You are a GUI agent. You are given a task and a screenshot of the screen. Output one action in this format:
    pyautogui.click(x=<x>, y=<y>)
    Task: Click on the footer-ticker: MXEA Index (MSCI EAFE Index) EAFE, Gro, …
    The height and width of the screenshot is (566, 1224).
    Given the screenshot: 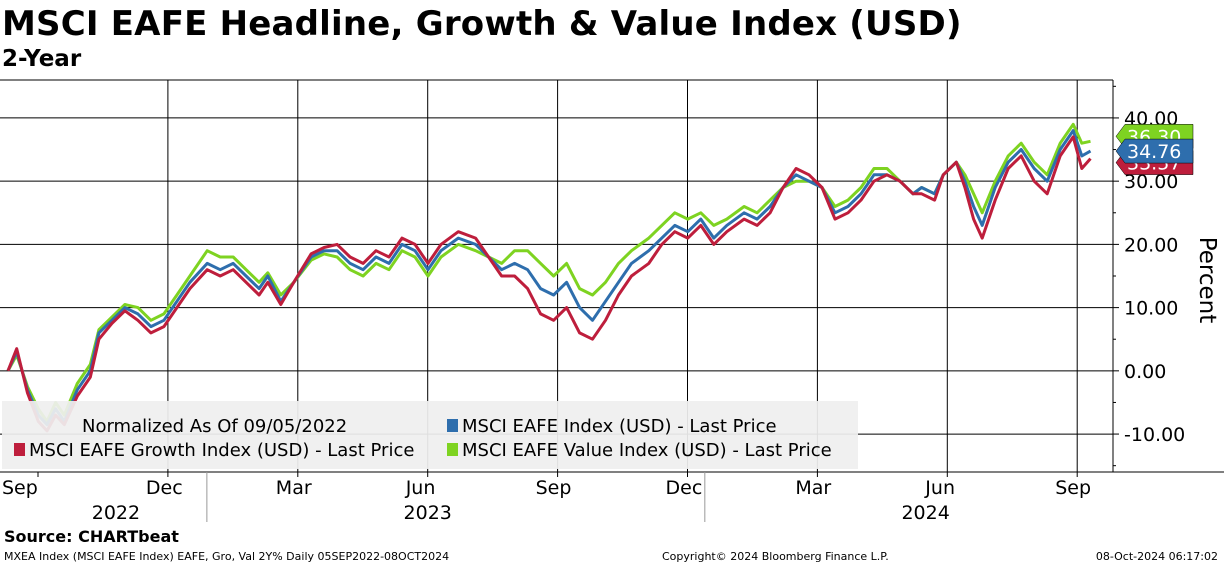 What is the action you would take?
    pyautogui.click(x=227, y=556)
    